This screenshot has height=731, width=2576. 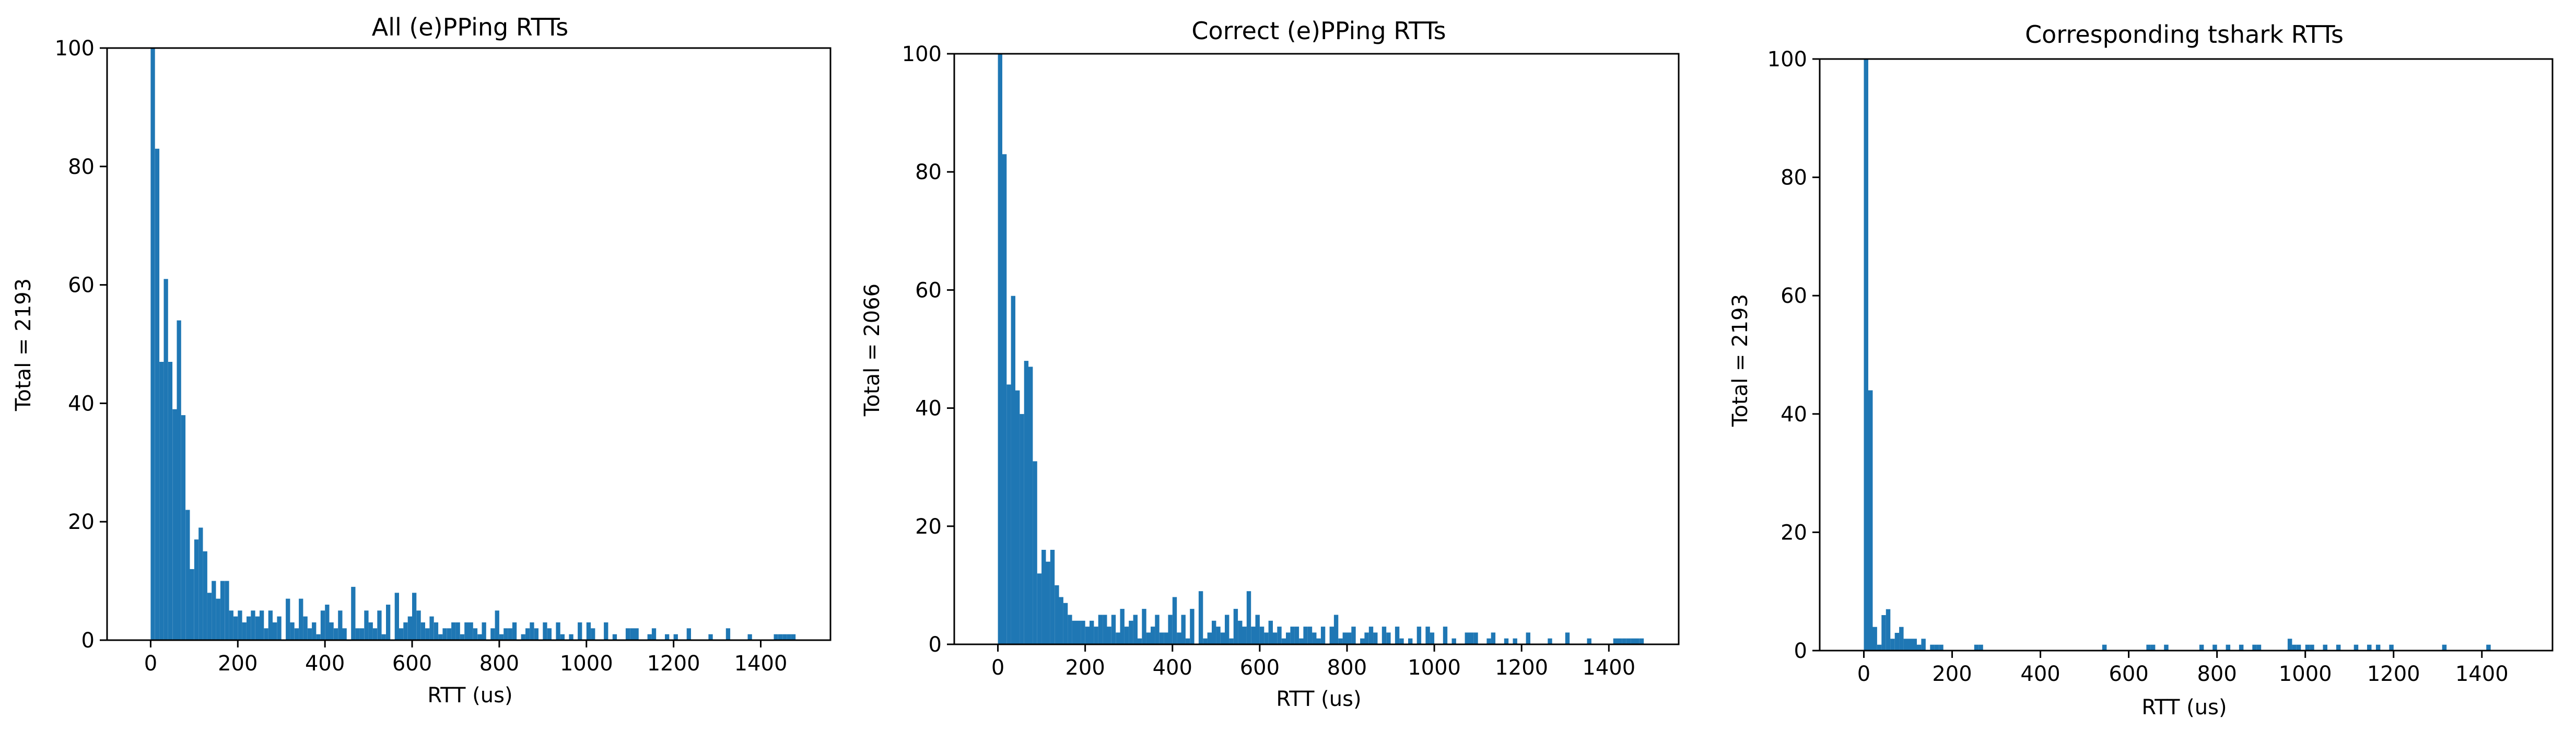 What do you see at coordinates (23, 344) in the screenshot?
I see `y-axis-label: Total = 2193` at bounding box center [23, 344].